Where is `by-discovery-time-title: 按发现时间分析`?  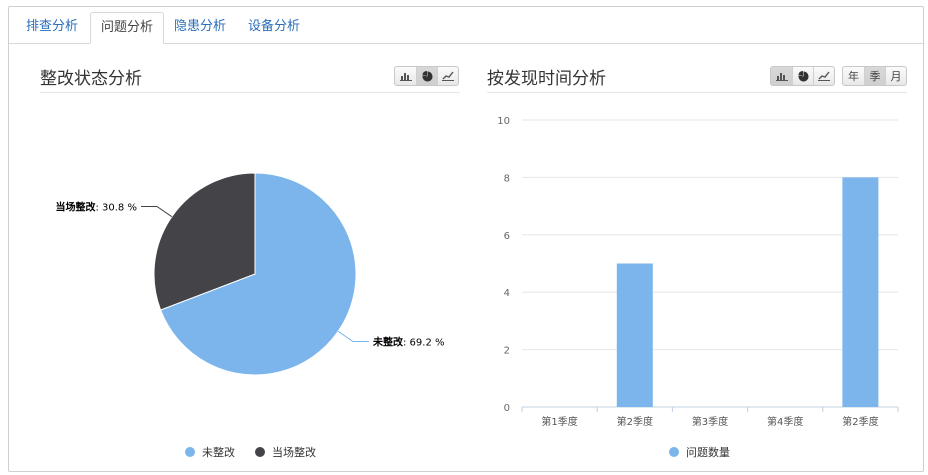 by-discovery-time-title: 按发现时间分析 is located at coordinates (546, 79).